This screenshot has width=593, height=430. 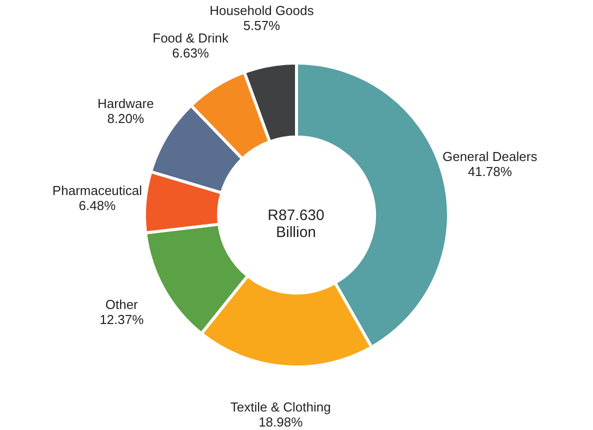 What do you see at coordinates (262, 10) in the screenshot?
I see `slice-label: Household Goods` at bounding box center [262, 10].